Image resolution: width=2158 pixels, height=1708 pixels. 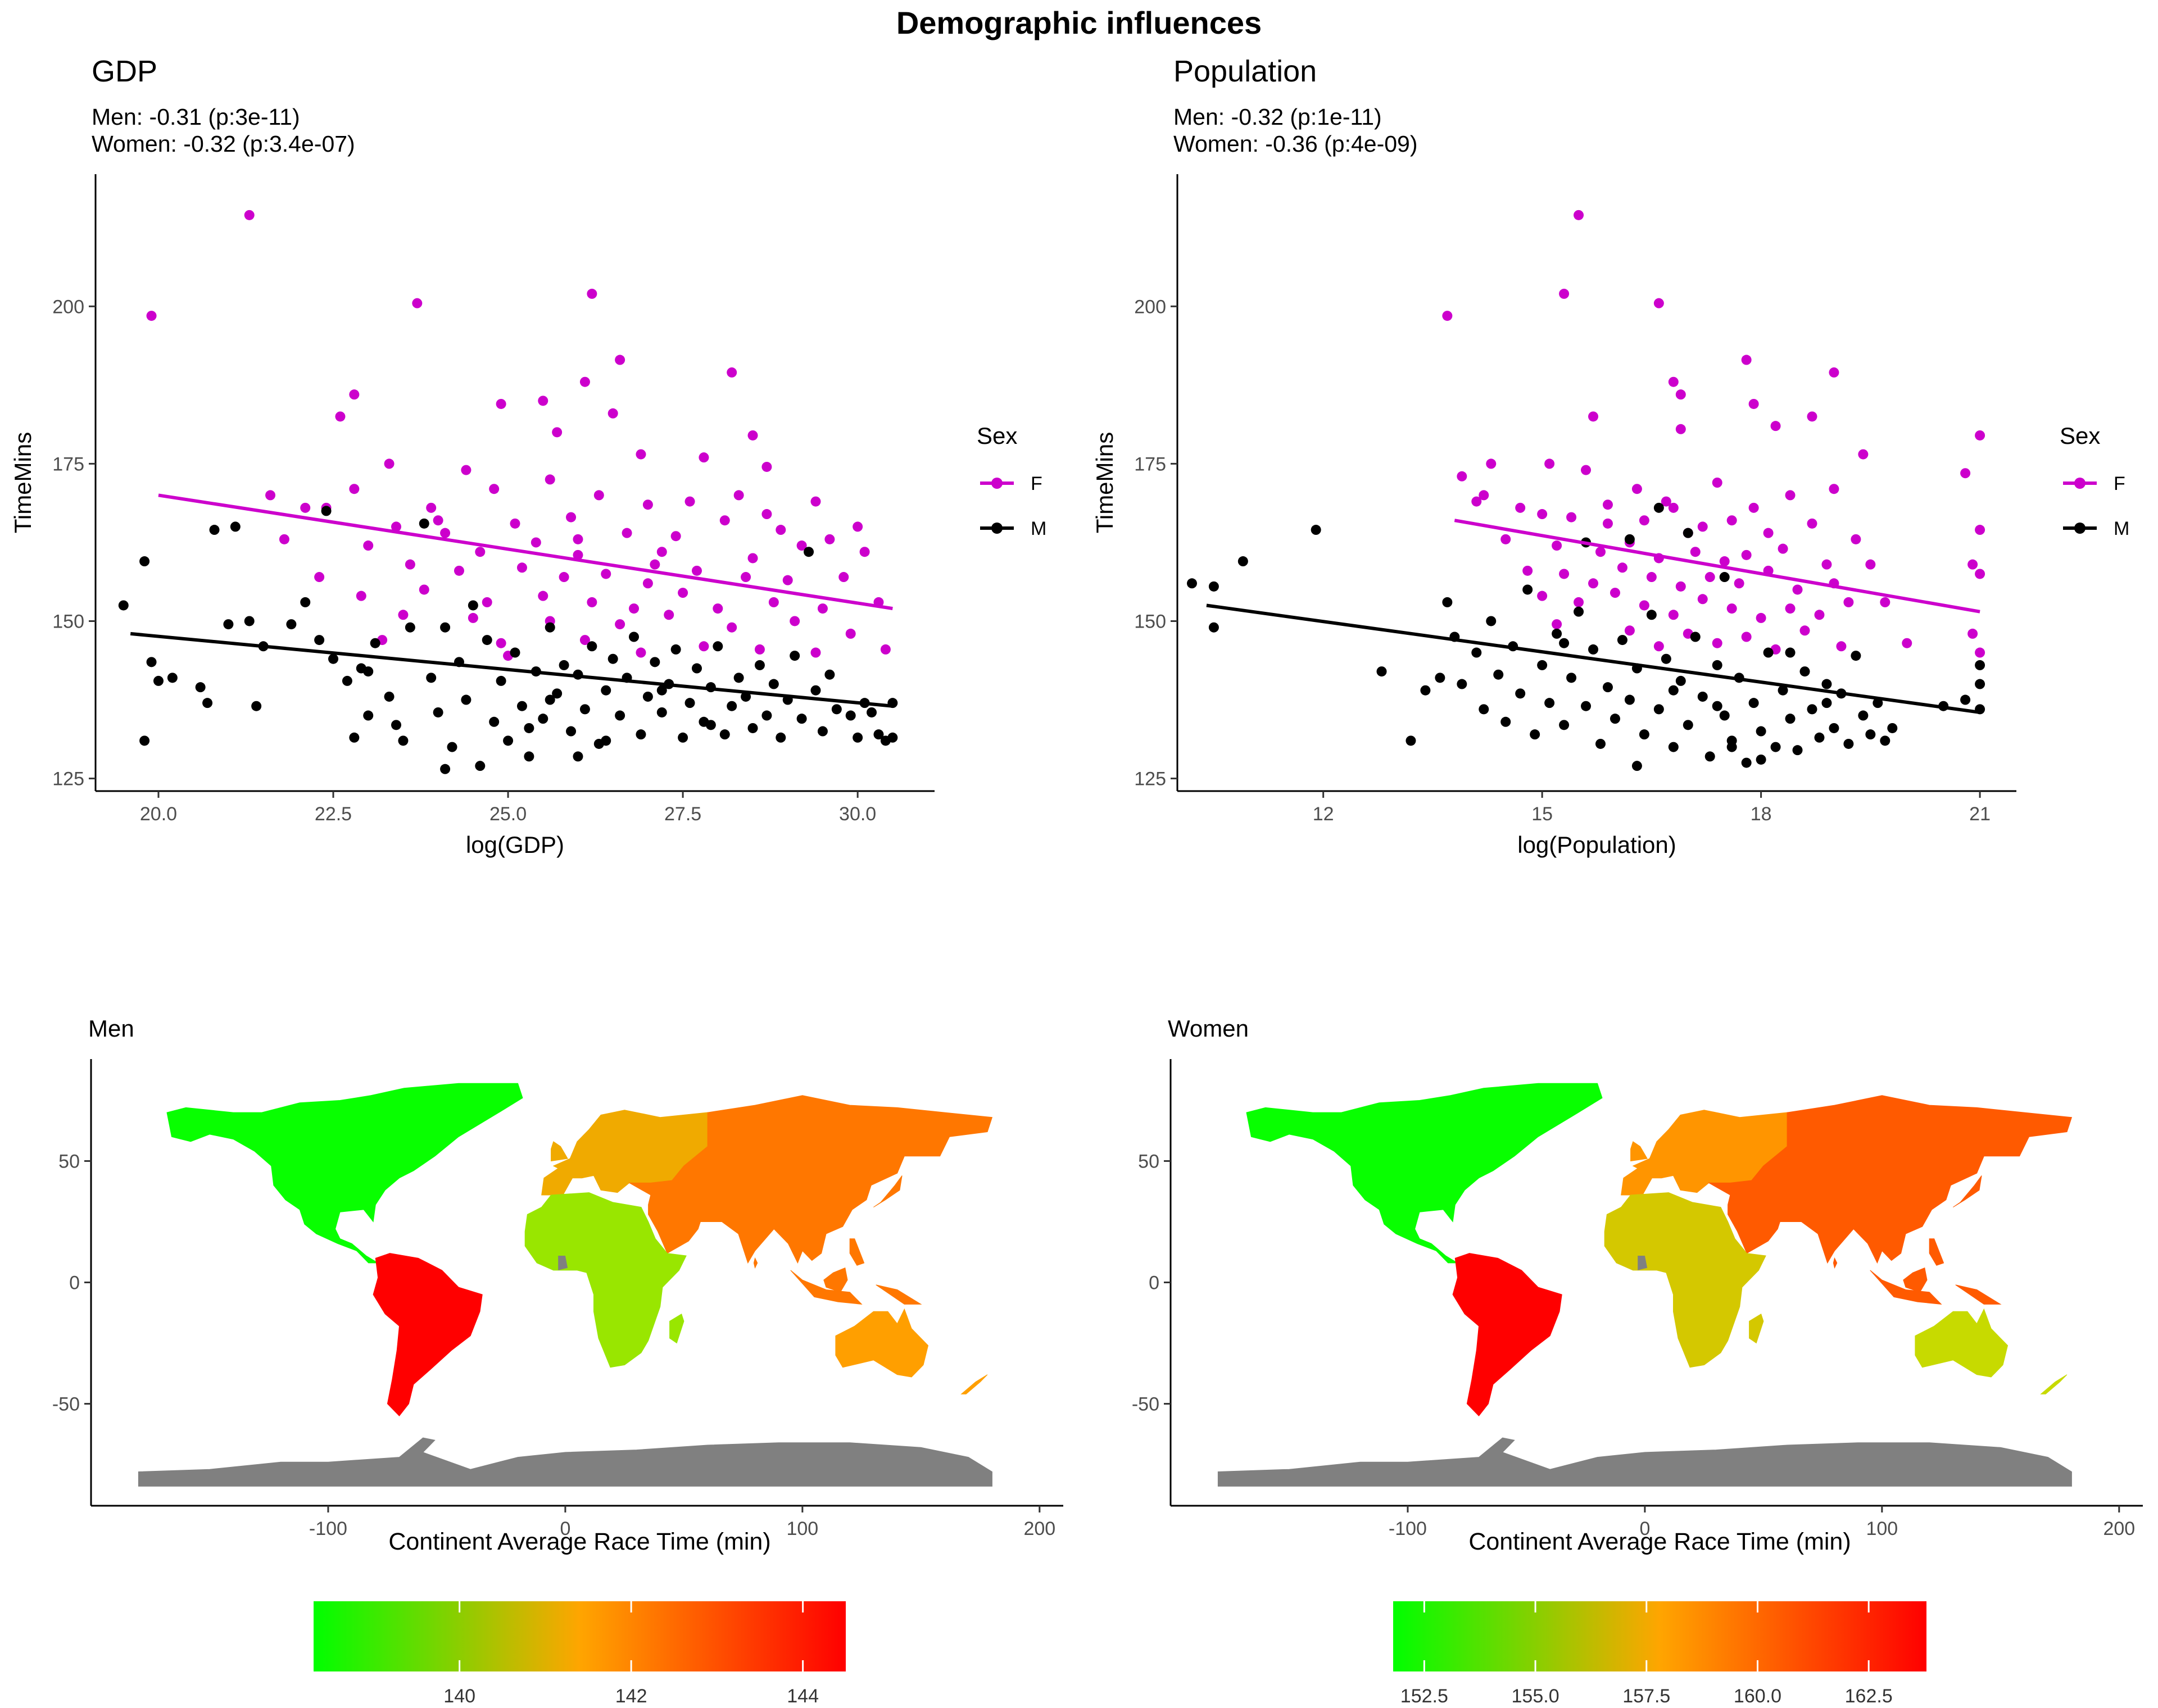 What do you see at coordinates (68, 622) in the screenshot?
I see `y-tick-label: 150` at bounding box center [68, 622].